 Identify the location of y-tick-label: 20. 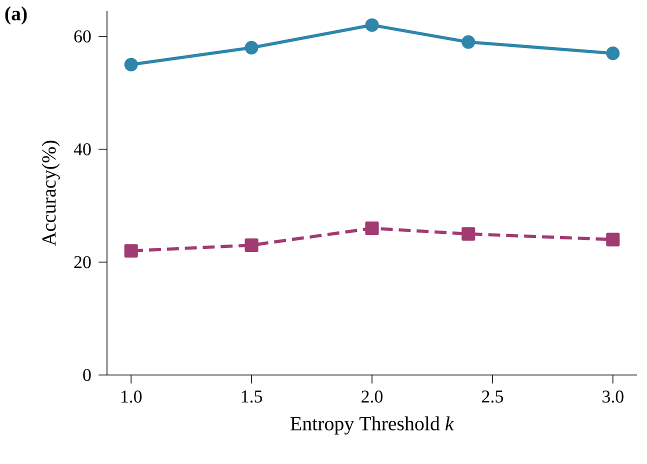
(82, 262).